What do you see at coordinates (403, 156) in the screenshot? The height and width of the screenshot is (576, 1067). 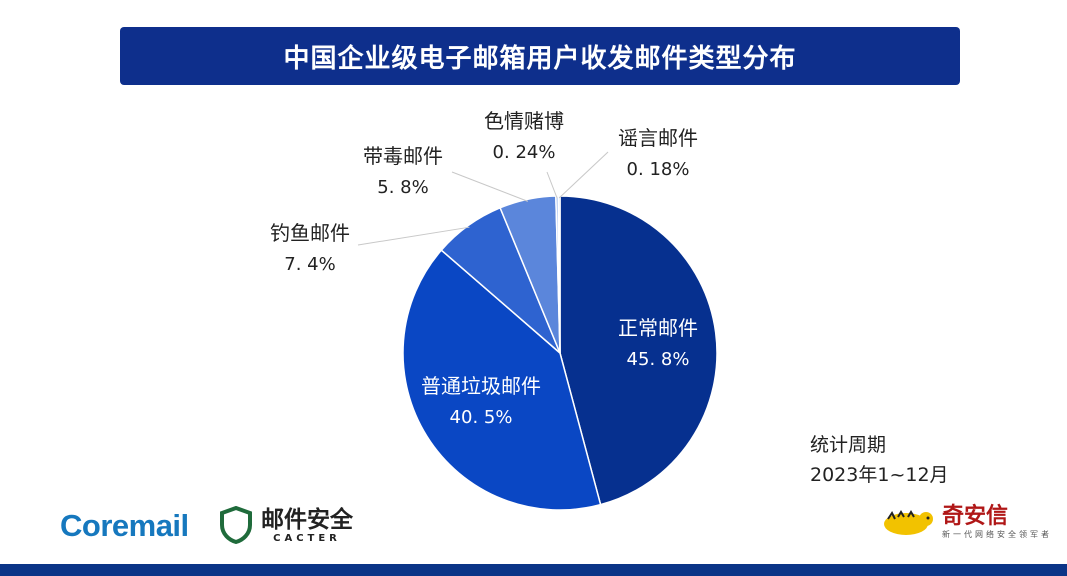 I see `slice-label: 带毒邮件` at bounding box center [403, 156].